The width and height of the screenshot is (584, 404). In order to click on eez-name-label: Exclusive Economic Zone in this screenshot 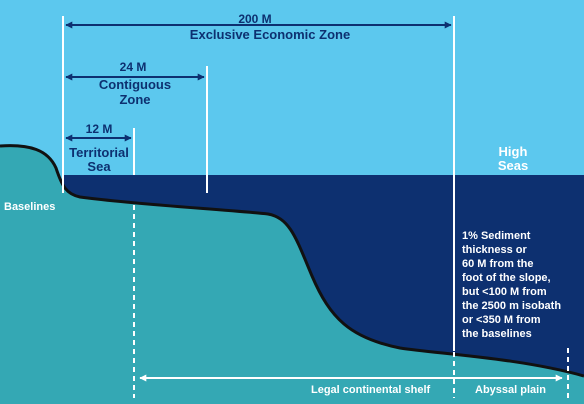, I will do `click(270, 34)`.